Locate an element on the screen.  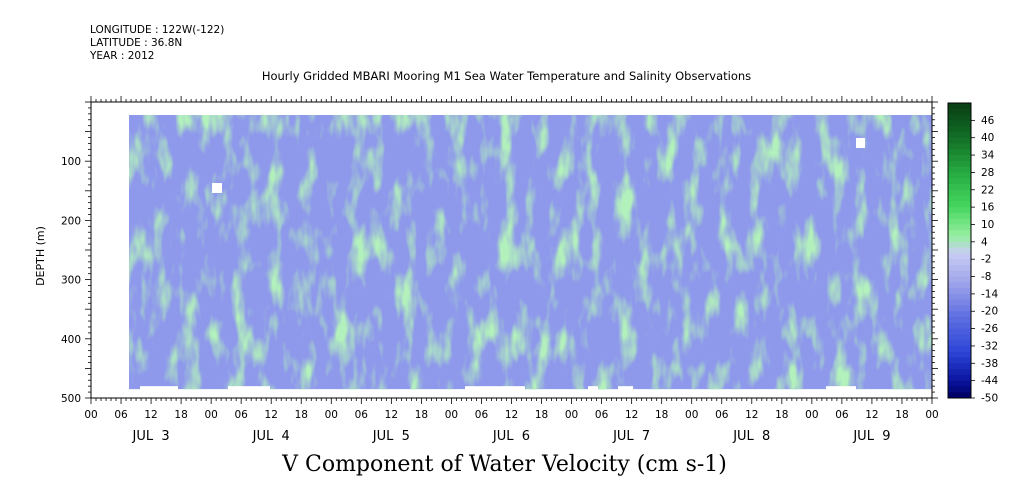
y-tick-label: 200 is located at coordinates (71, 221).